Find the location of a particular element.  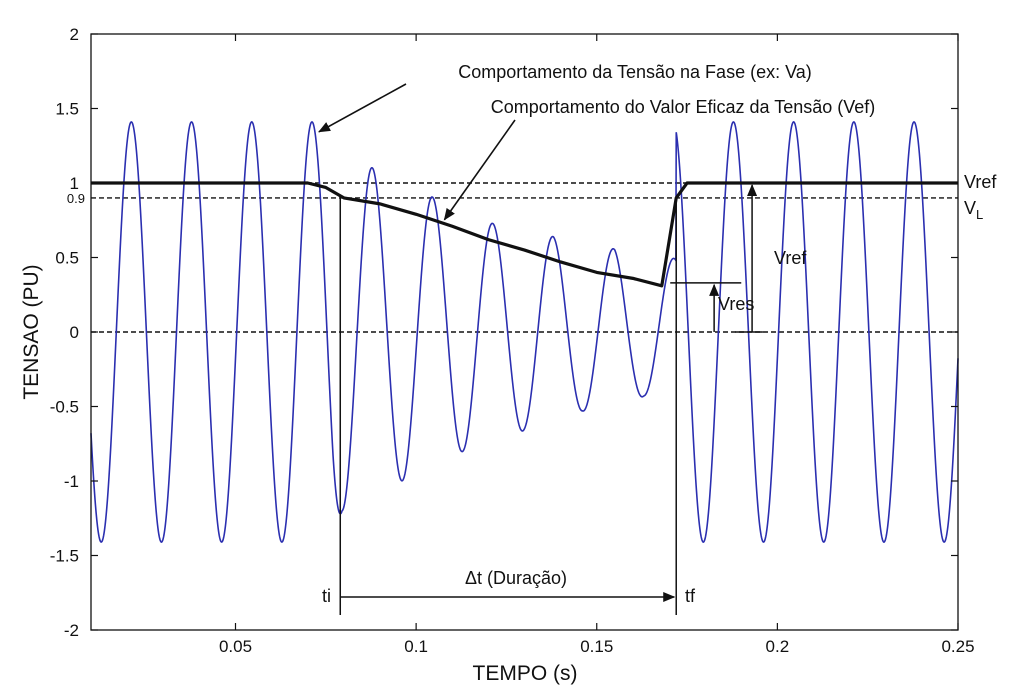

annotation-arrow-phase is located at coordinates (362, 108).